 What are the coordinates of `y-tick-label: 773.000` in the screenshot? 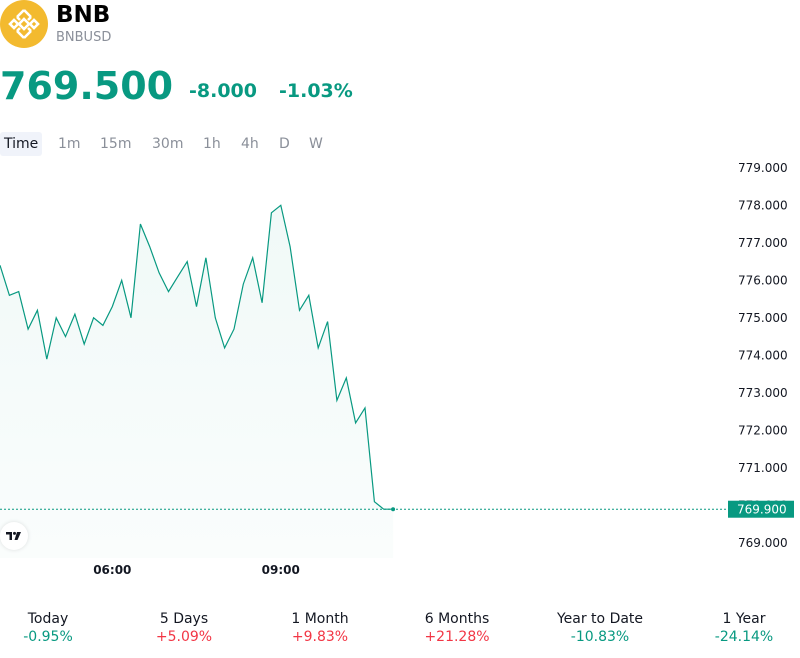 It's located at (763, 393).